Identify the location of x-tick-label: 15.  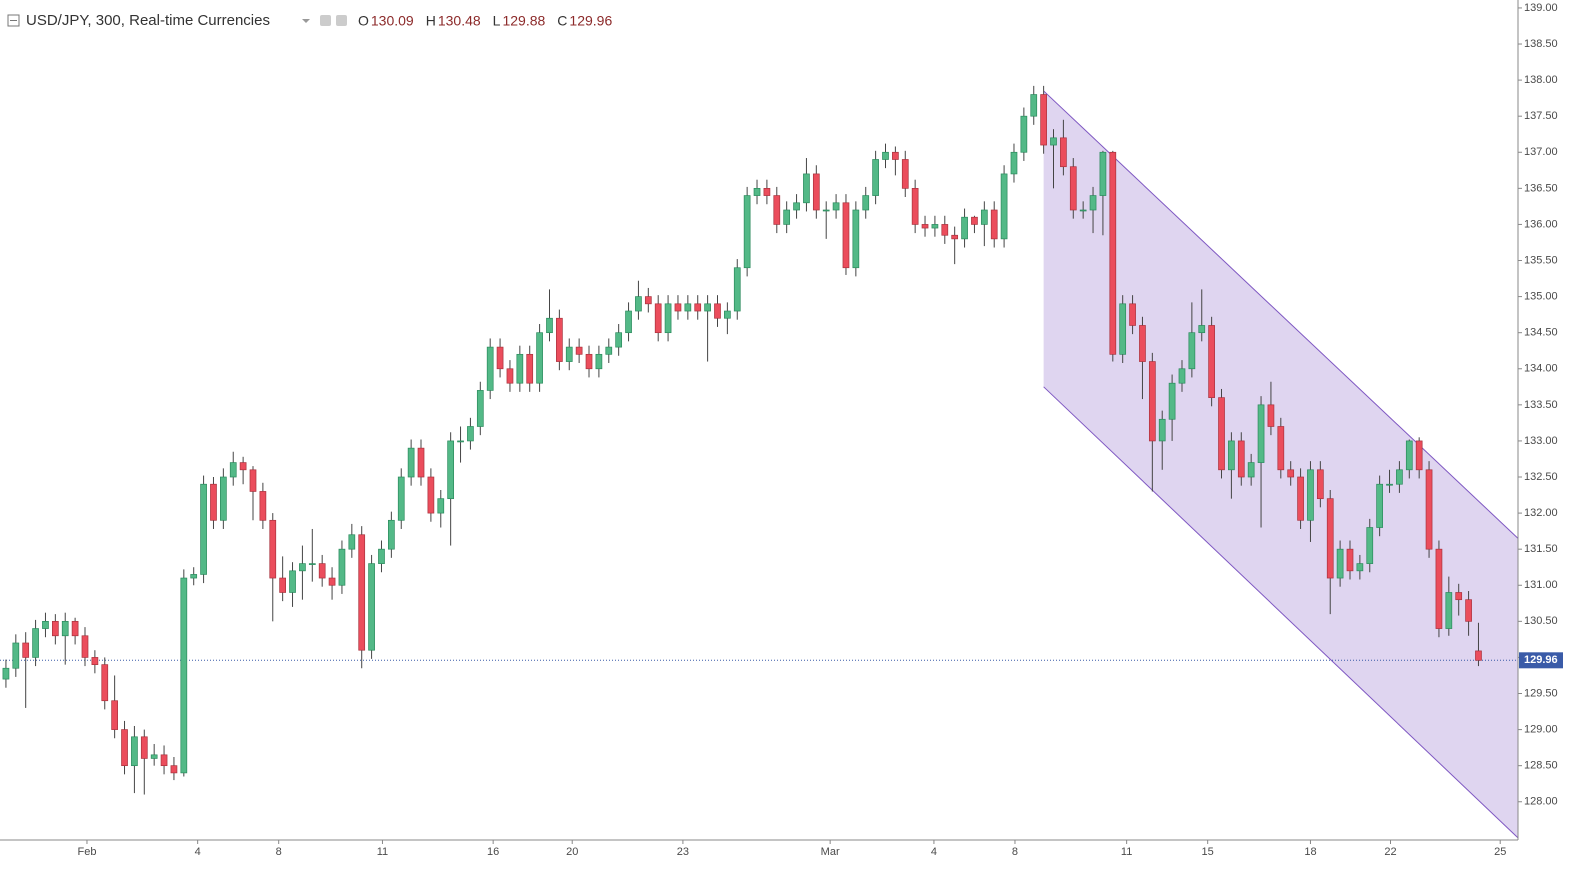
(1208, 852).